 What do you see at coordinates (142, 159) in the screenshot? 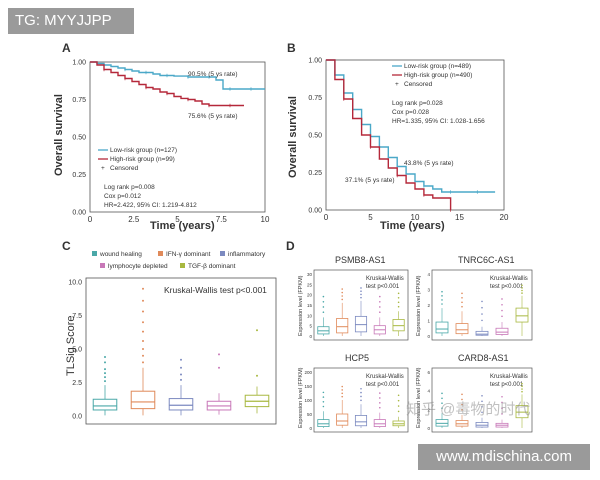
I see `legend-high: High-risk group (n=99)` at bounding box center [142, 159].